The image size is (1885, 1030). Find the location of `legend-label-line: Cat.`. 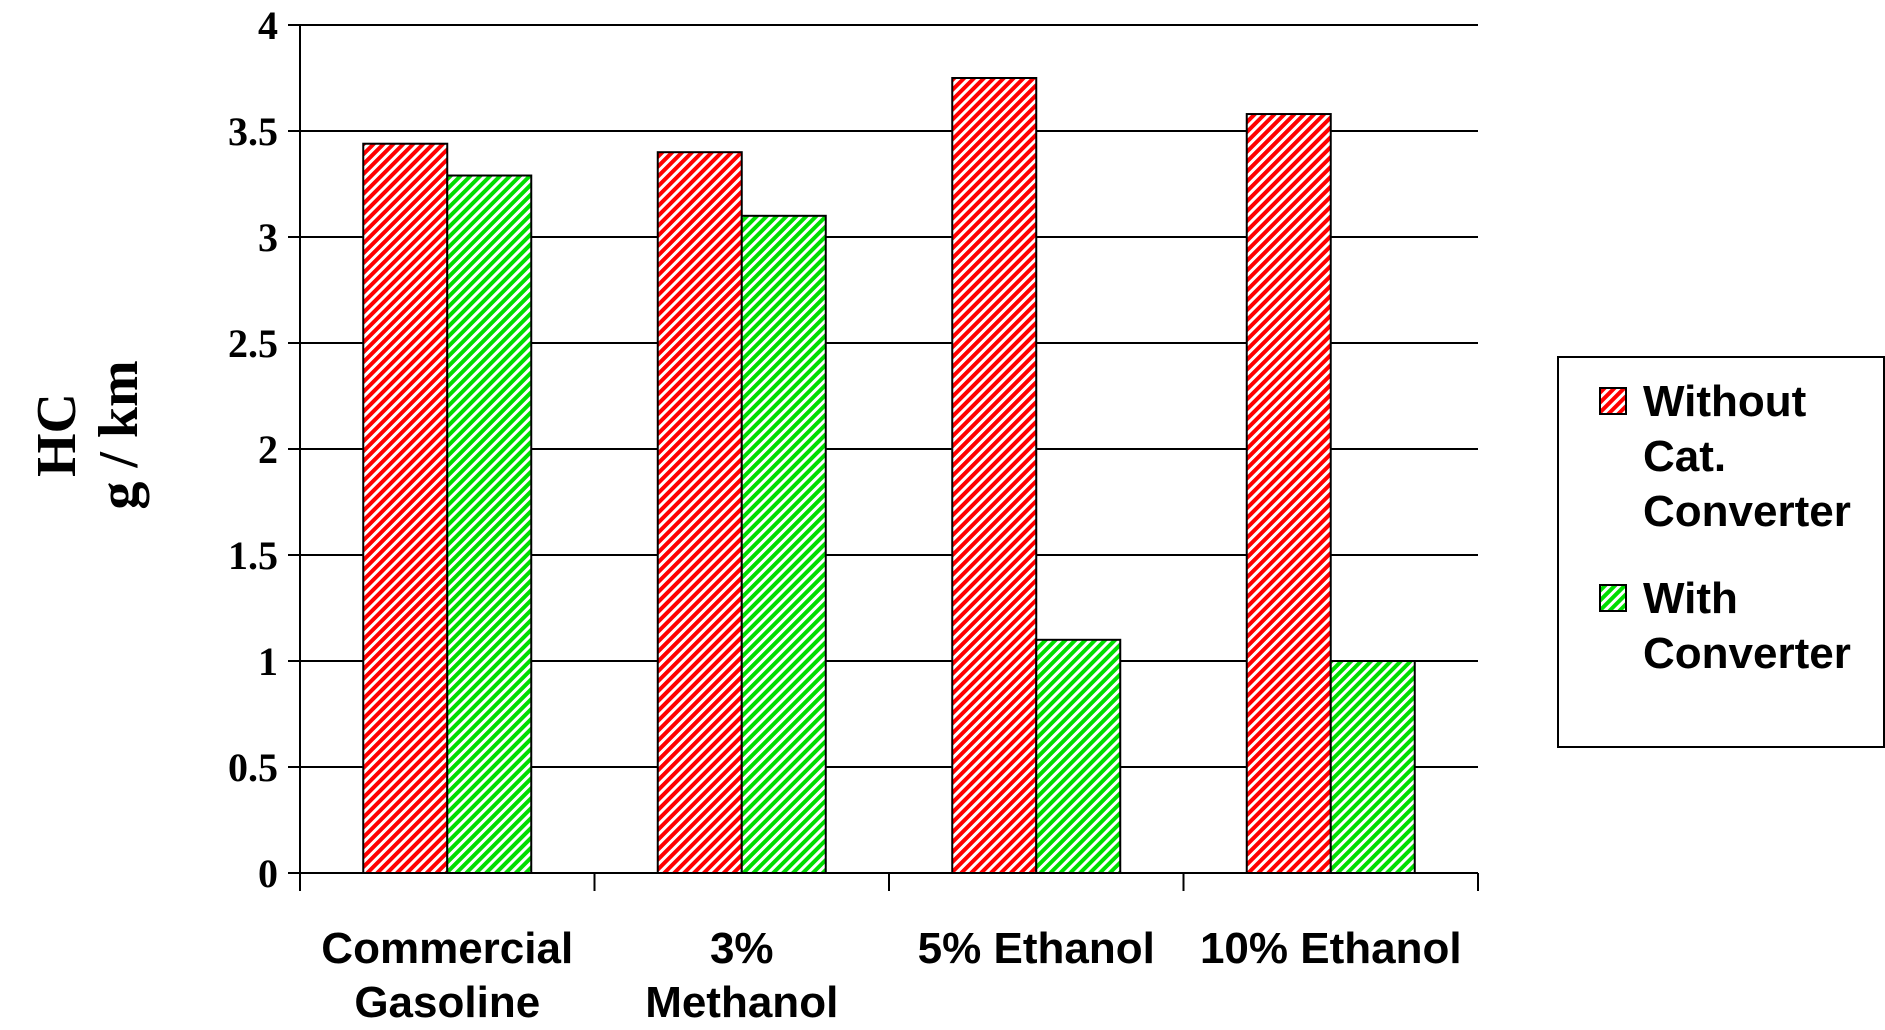

legend-label-line: Cat. is located at coordinates (1684, 456).